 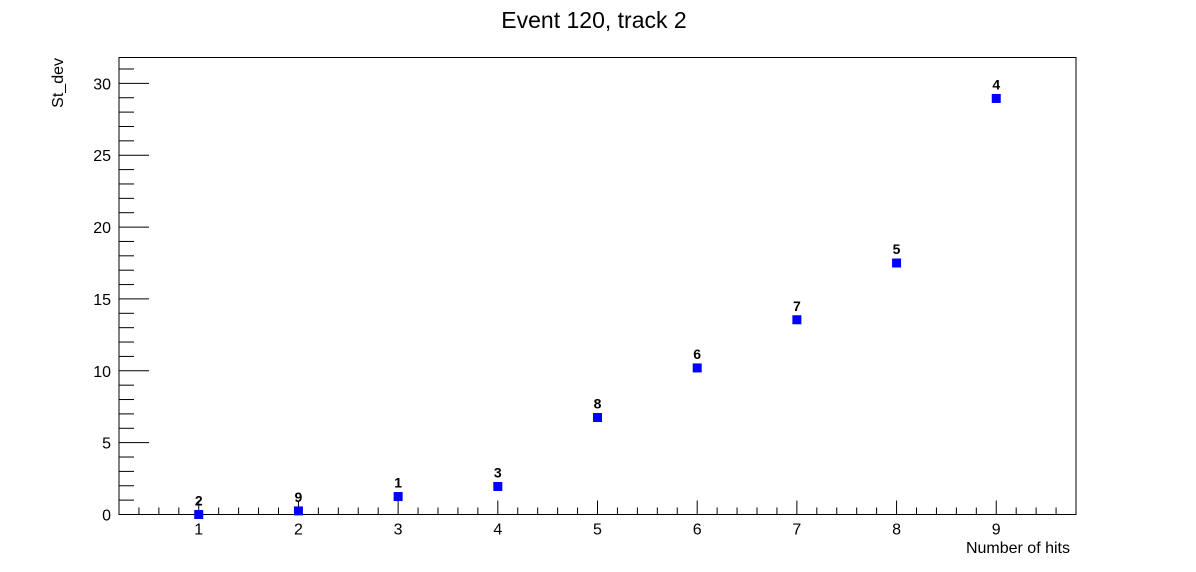 What do you see at coordinates (597, 519) in the screenshot?
I see `x-axis: 1 2 3 4 5 6 7 8 9` at bounding box center [597, 519].